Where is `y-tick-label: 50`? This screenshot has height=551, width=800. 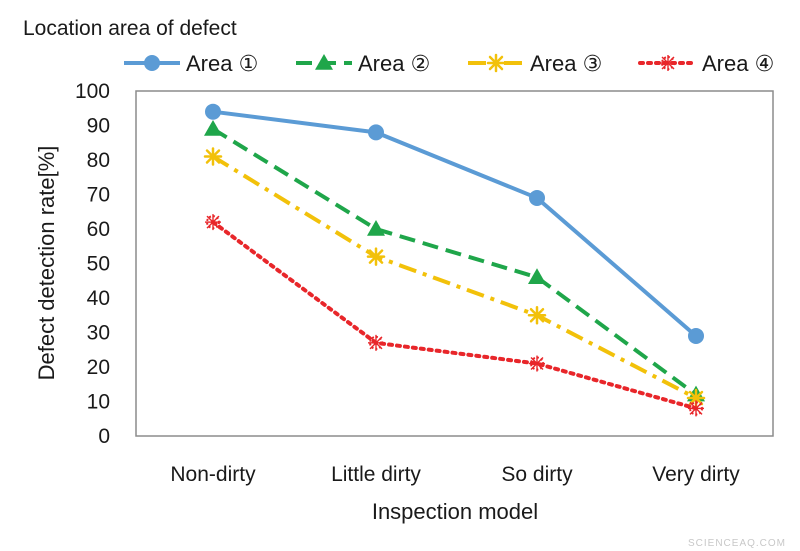
y-tick-label: 50 is located at coordinates (98, 264).